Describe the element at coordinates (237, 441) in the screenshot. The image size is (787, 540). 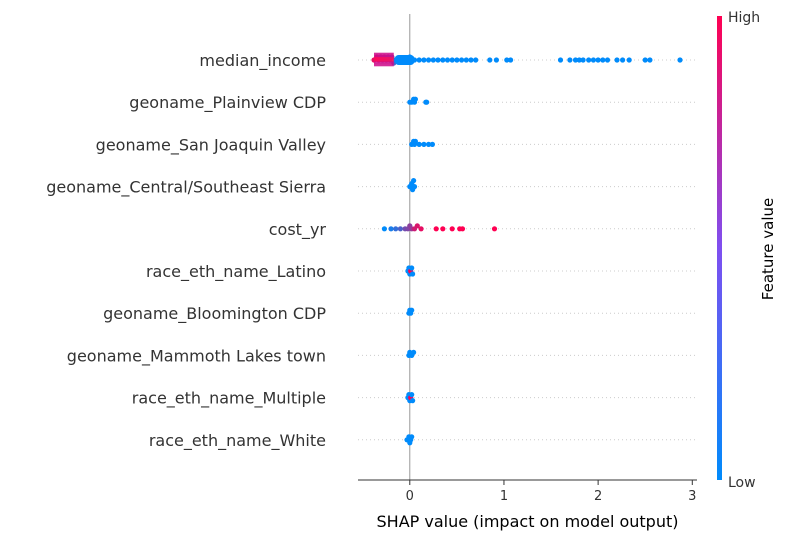
I see `feature-label: race_eth_name_White` at that location.